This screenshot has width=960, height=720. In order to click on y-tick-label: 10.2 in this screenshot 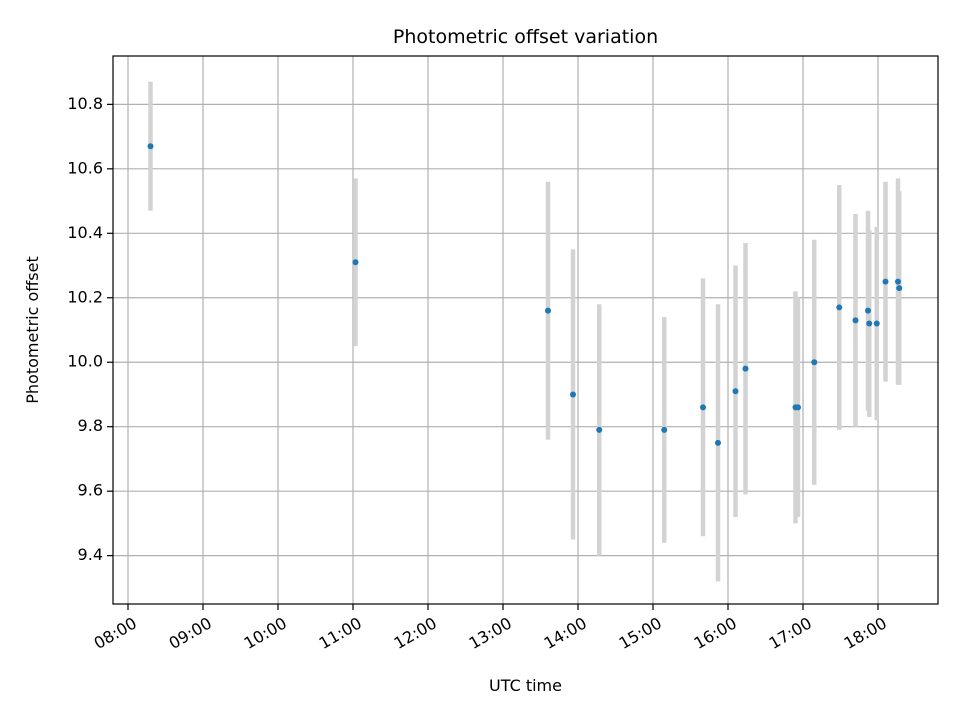, I will do `click(85, 296)`.